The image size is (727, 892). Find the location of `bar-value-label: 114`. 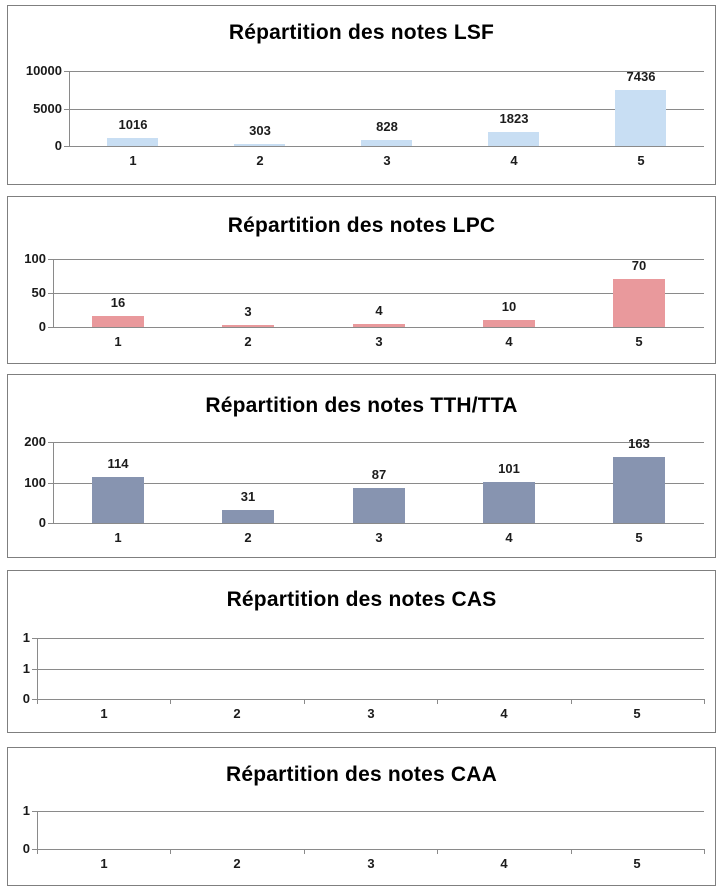

bar-value-label: 114 is located at coordinates (118, 463).